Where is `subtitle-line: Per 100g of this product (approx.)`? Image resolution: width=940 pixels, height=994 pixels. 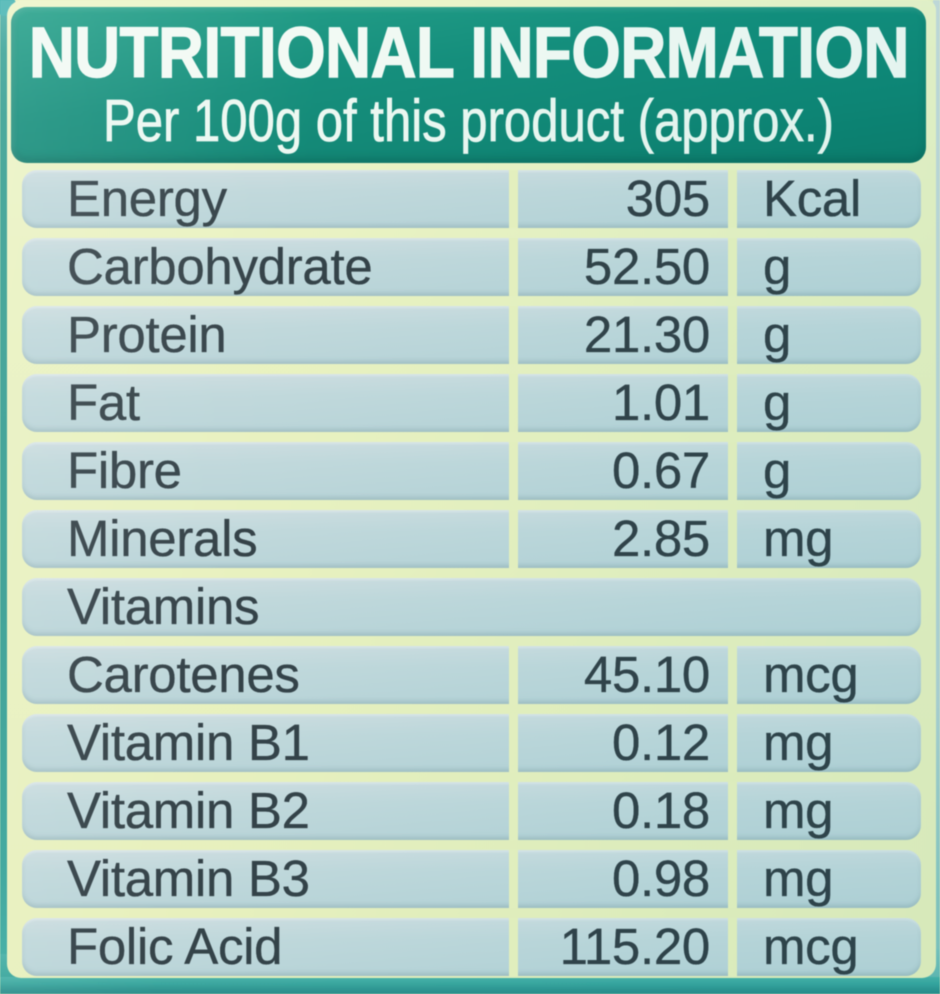 subtitle-line: Per 100g of this product (approx.) is located at coordinates (468, 121).